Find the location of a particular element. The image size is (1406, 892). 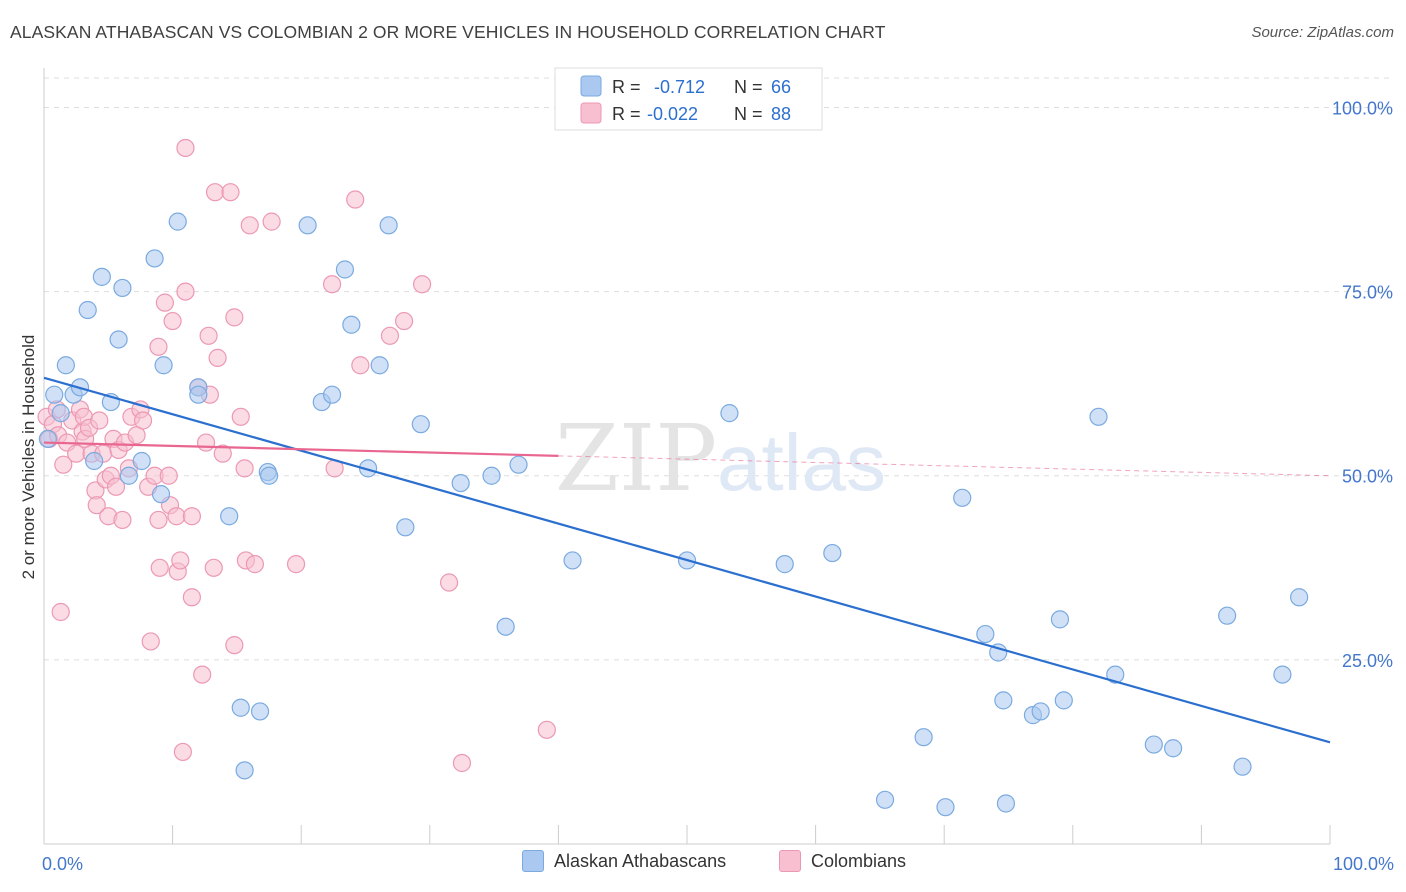

bottom-legend-item-athabascans: Alaskan Athabascans is located at coordinates (624, 861).